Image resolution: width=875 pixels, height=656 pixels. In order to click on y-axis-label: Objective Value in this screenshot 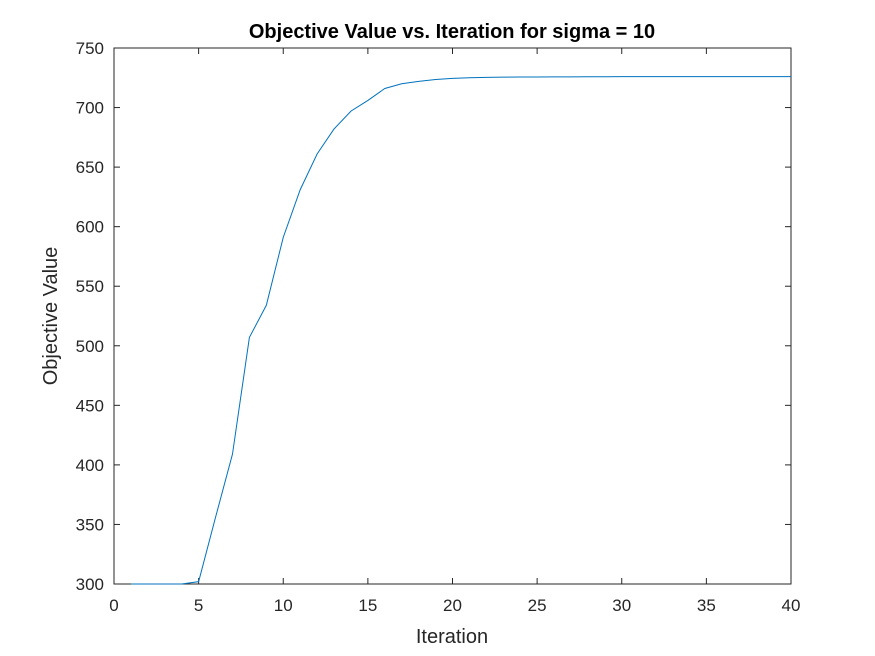, I will do `click(51, 316)`.